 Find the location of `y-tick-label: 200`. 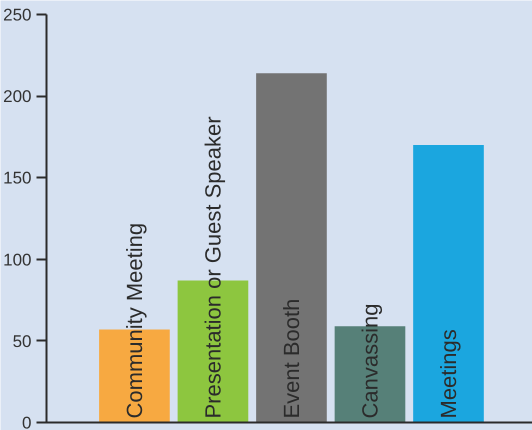

y-tick-label: 200 is located at coordinates (17, 96).